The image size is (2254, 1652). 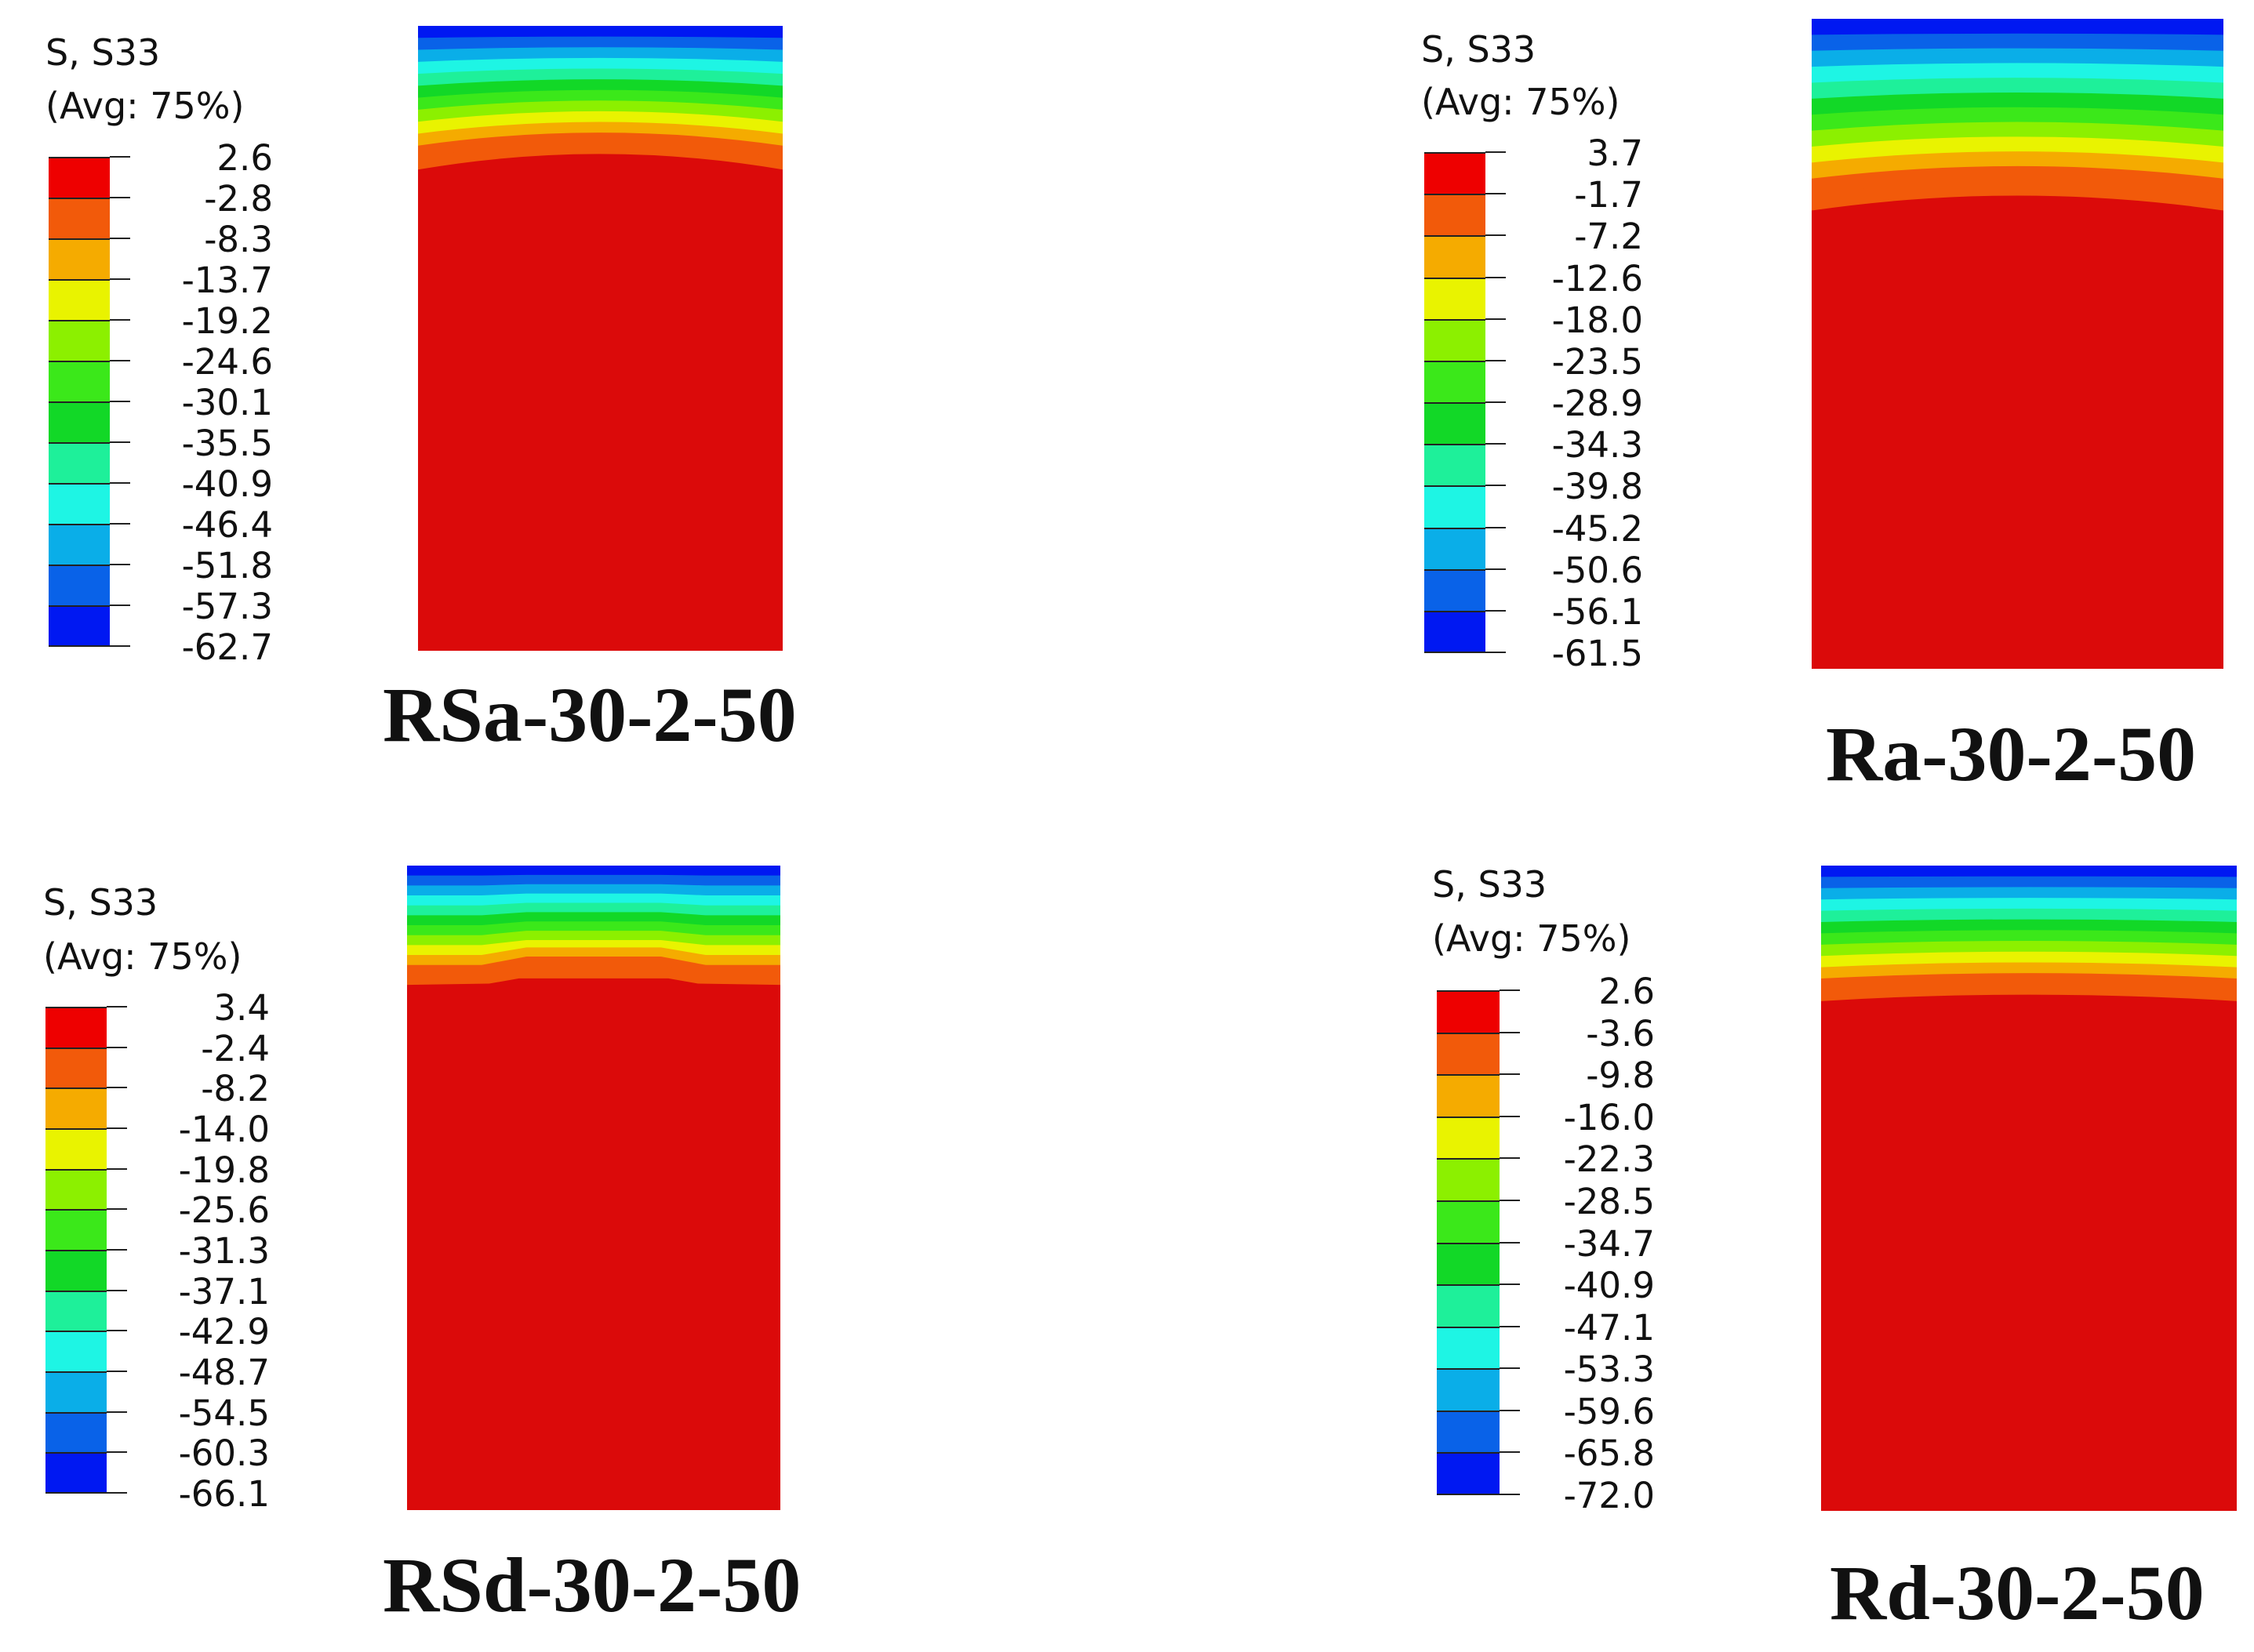 What do you see at coordinates (2017, 1592) in the screenshot?
I see `specimen-caption: Rd-30-2-50` at bounding box center [2017, 1592].